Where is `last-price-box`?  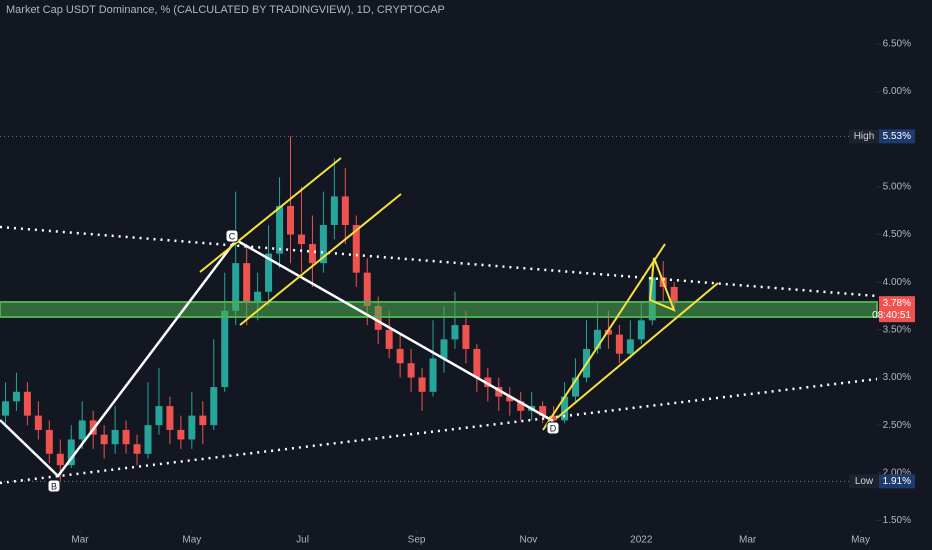 last-price-box is located at coordinates (897, 309).